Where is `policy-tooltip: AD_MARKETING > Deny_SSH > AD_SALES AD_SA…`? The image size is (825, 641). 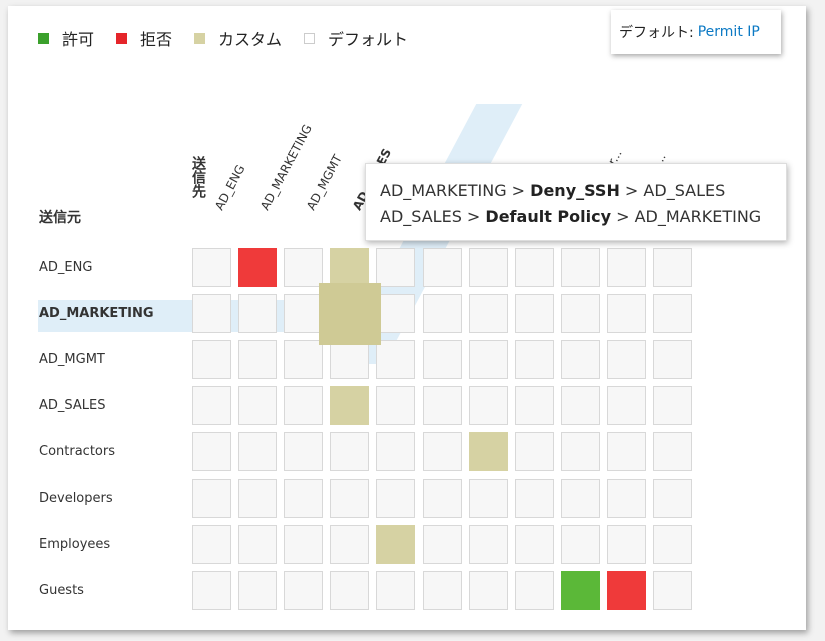 policy-tooltip: AD_MARKETING > Deny_SSH > AD_SALES AD_SA… is located at coordinates (576, 202).